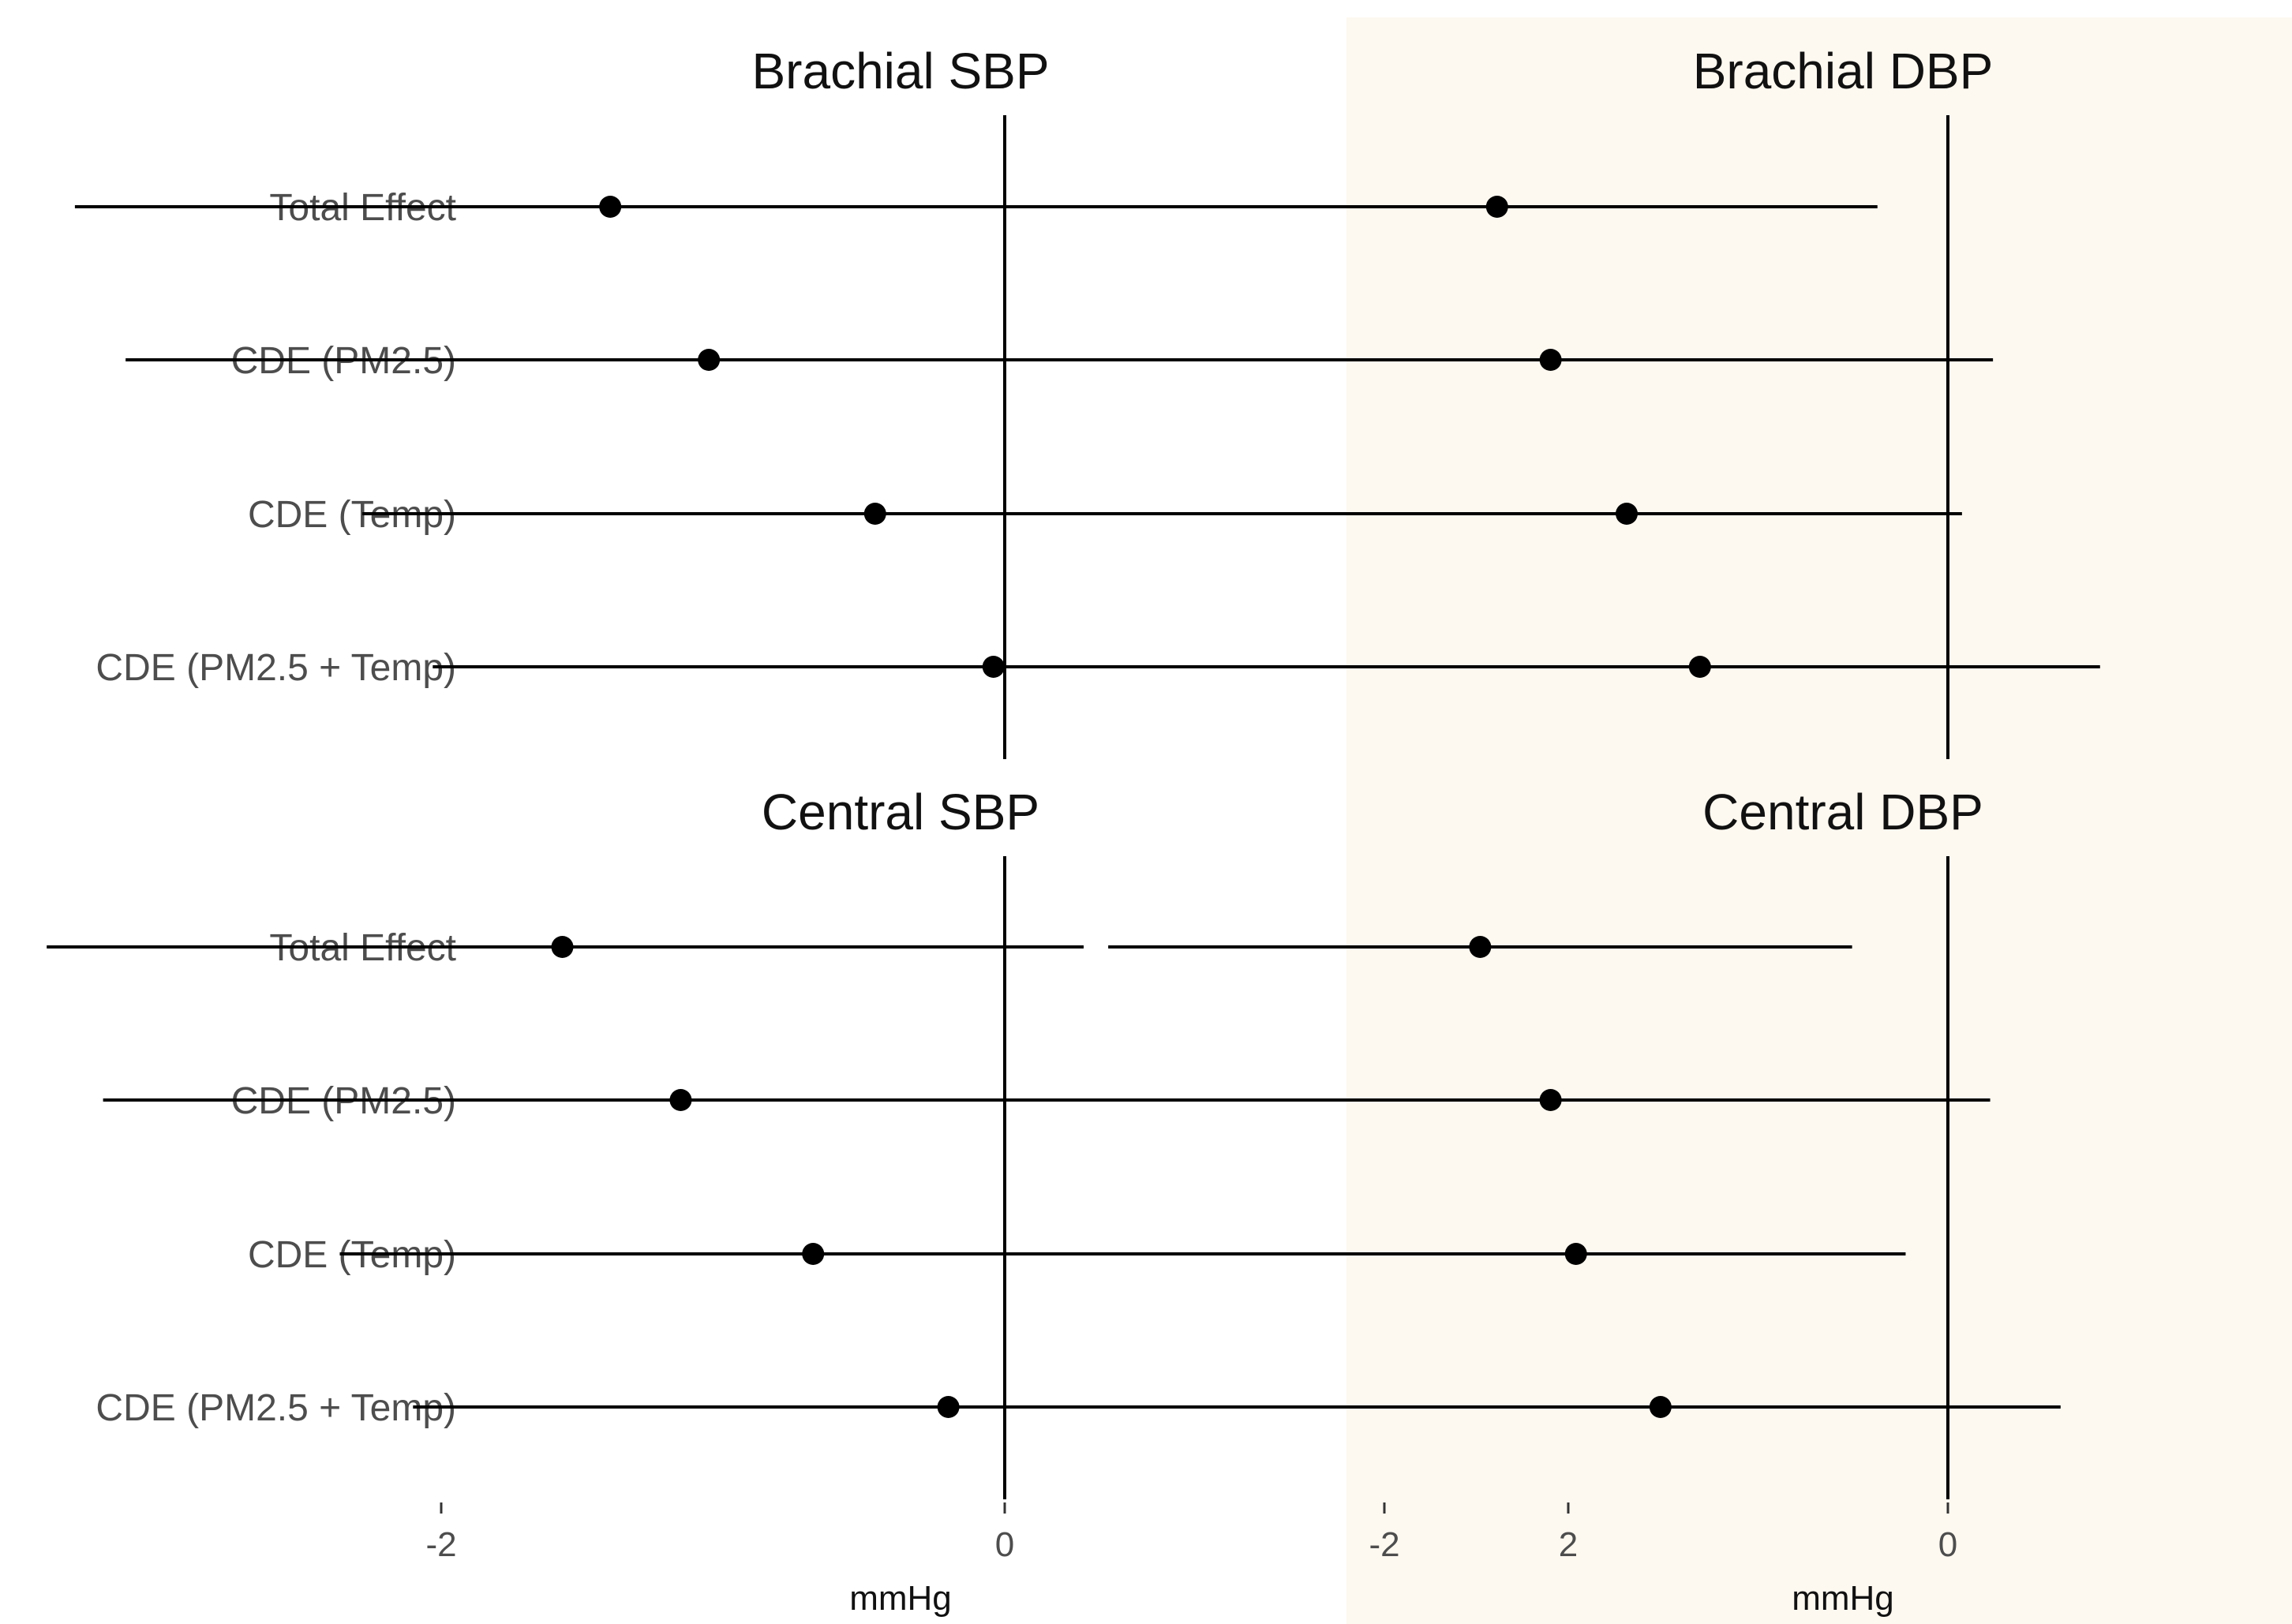  What do you see at coordinates (1568, 1544) in the screenshot?
I see `x-tick-label: 2` at bounding box center [1568, 1544].